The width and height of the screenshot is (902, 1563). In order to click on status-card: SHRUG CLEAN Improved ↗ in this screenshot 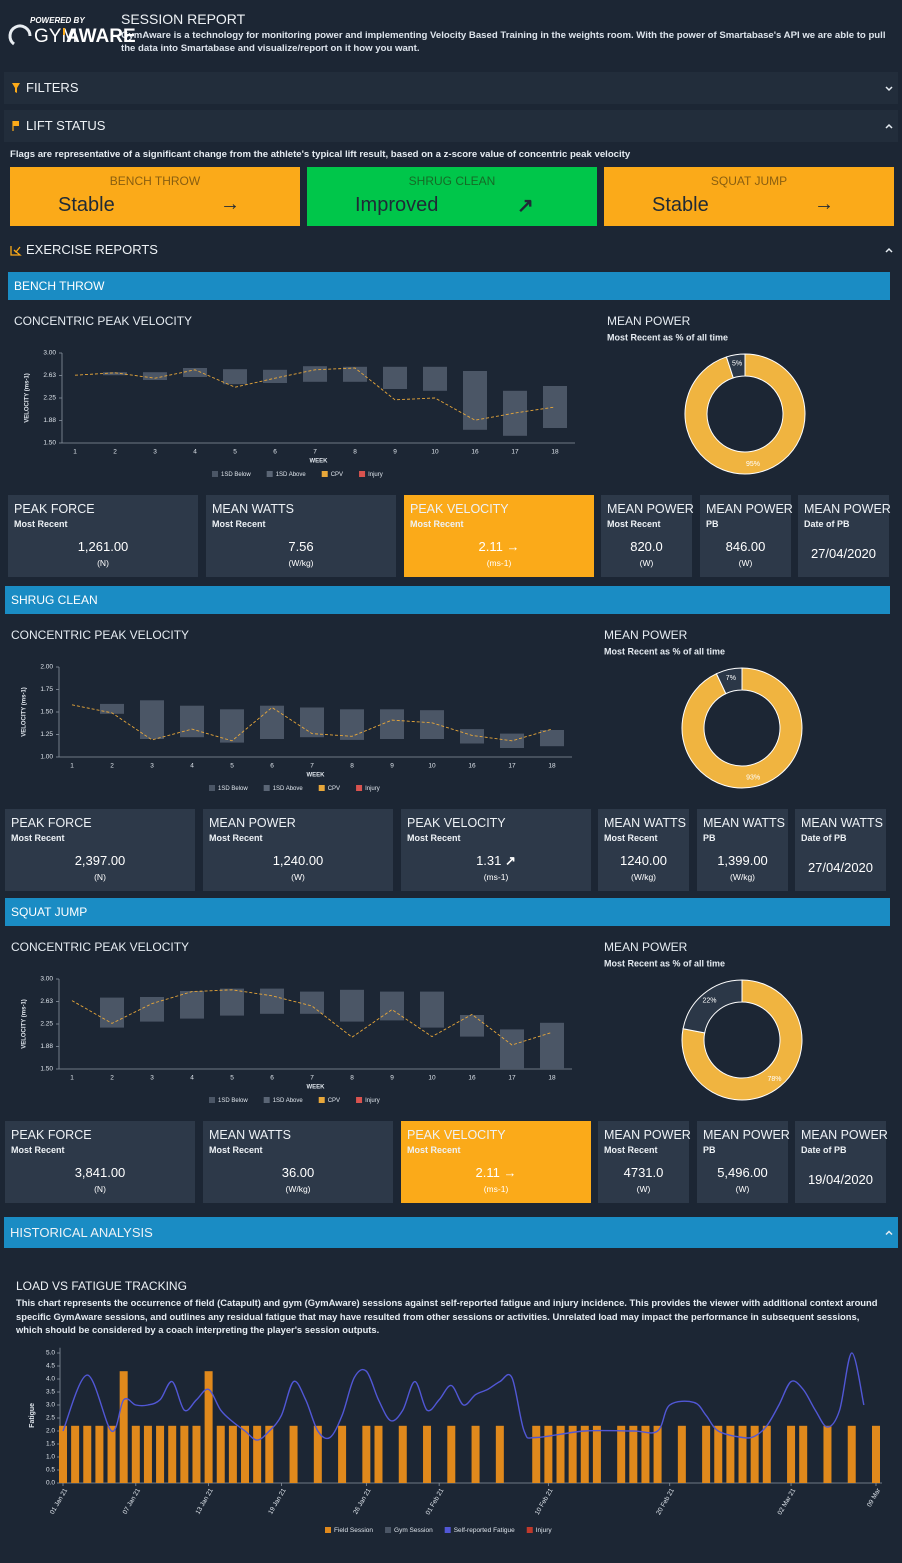, I will do `click(452, 196)`.